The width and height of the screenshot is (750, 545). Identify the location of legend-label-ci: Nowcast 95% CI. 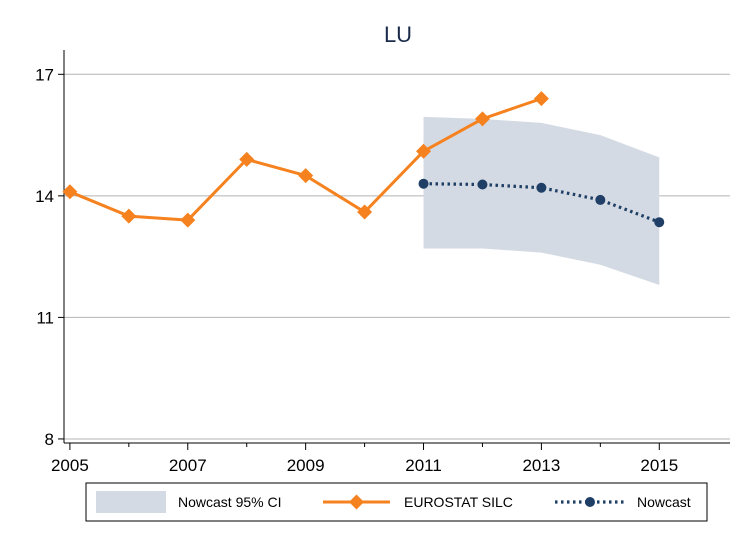
(229, 502).